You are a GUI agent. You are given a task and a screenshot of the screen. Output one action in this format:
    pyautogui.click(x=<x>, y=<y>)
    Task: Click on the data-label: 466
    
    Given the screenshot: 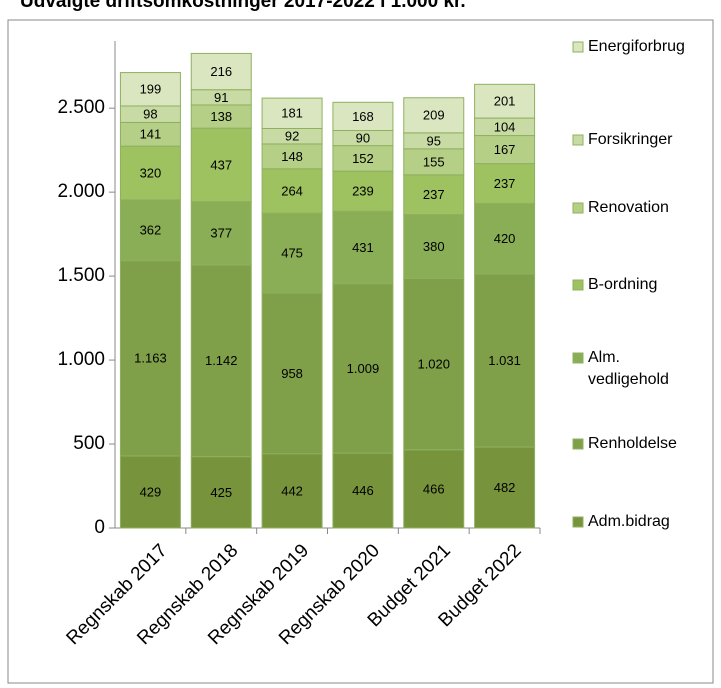 What is the action you would take?
    pyautogui.click(x=434, y=488)
    